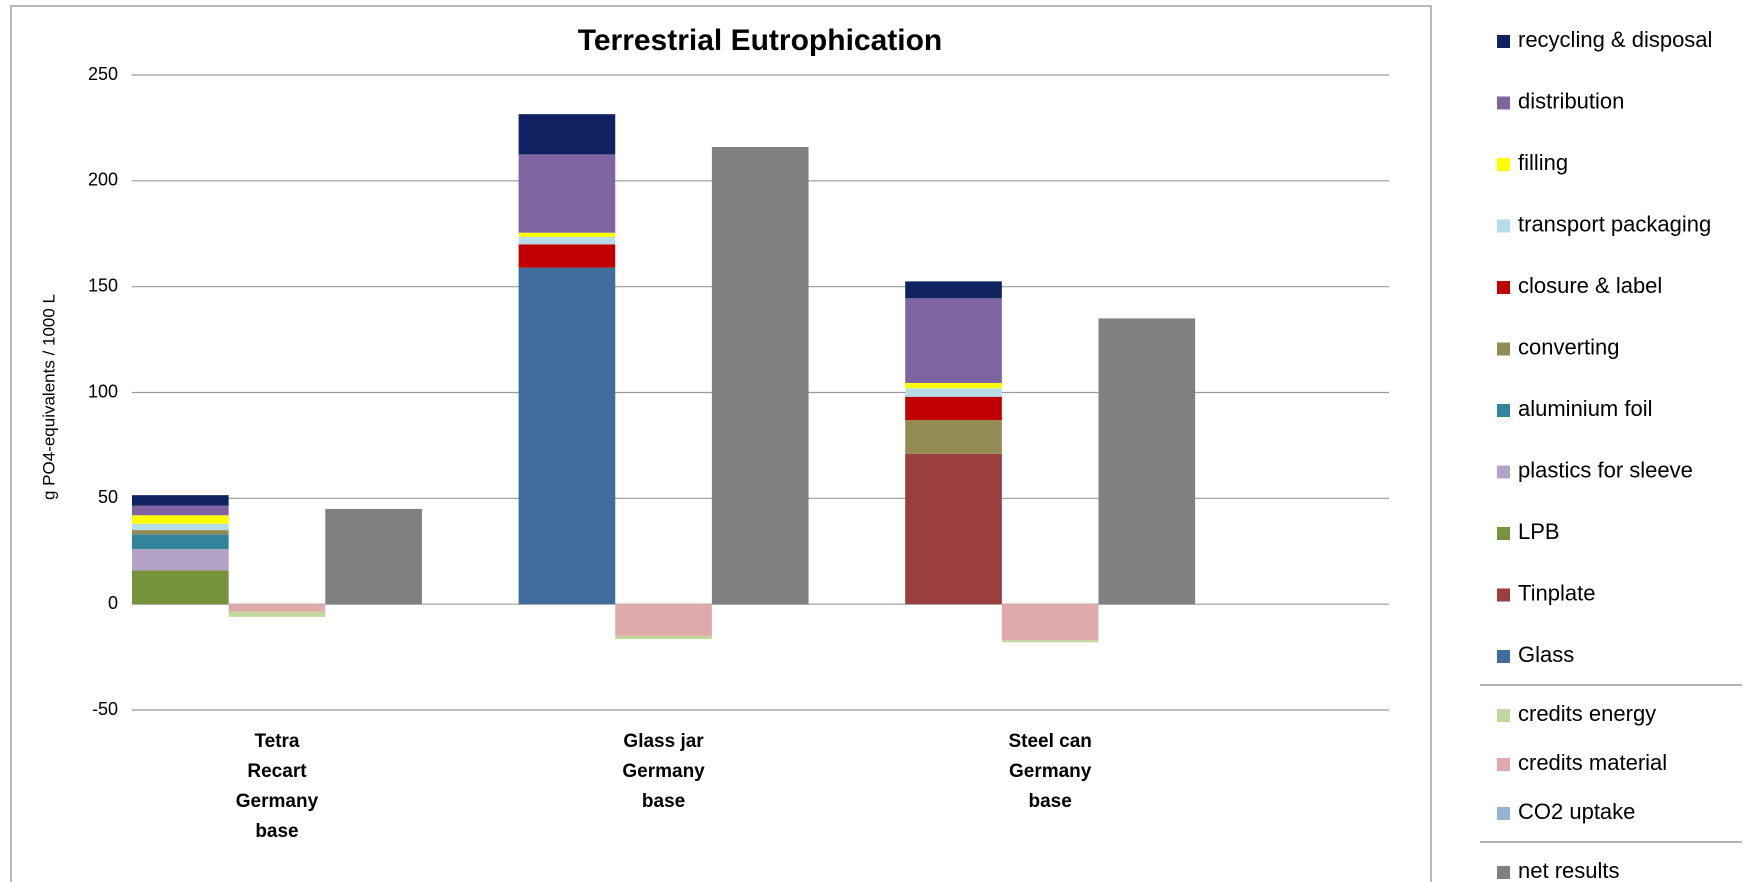 This screenshot has height=882, width=1752. Describe the element at coordinates (663, 741) in the screenshot. I see `x-tick-label: Glass jar` at that location.